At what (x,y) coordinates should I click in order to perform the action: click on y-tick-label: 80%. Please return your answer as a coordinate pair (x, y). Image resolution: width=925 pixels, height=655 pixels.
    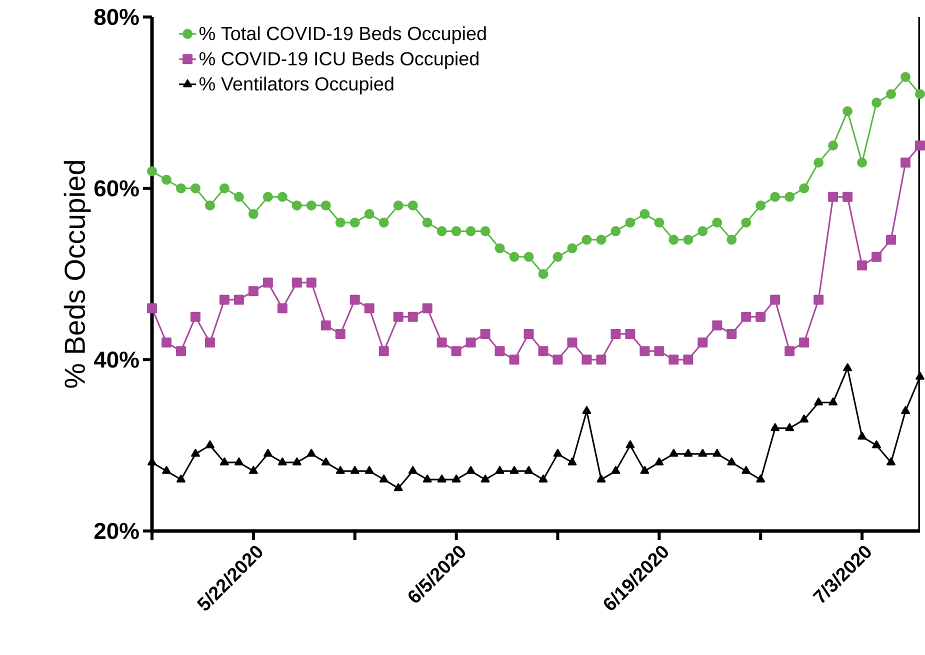
    Looking at the image, I should click on (116, 17).